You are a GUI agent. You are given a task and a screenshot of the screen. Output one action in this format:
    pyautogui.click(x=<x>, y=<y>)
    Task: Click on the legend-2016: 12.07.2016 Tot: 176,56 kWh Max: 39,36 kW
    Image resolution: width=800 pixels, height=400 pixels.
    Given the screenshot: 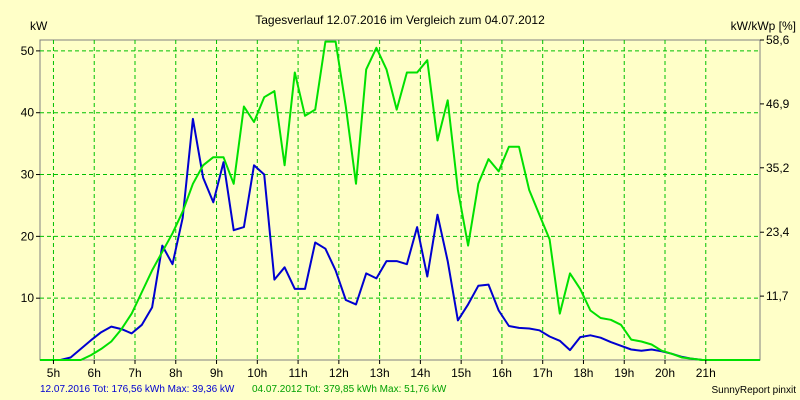 What is the action you would take?
    pyautogui.click(x=137, y=389)
    